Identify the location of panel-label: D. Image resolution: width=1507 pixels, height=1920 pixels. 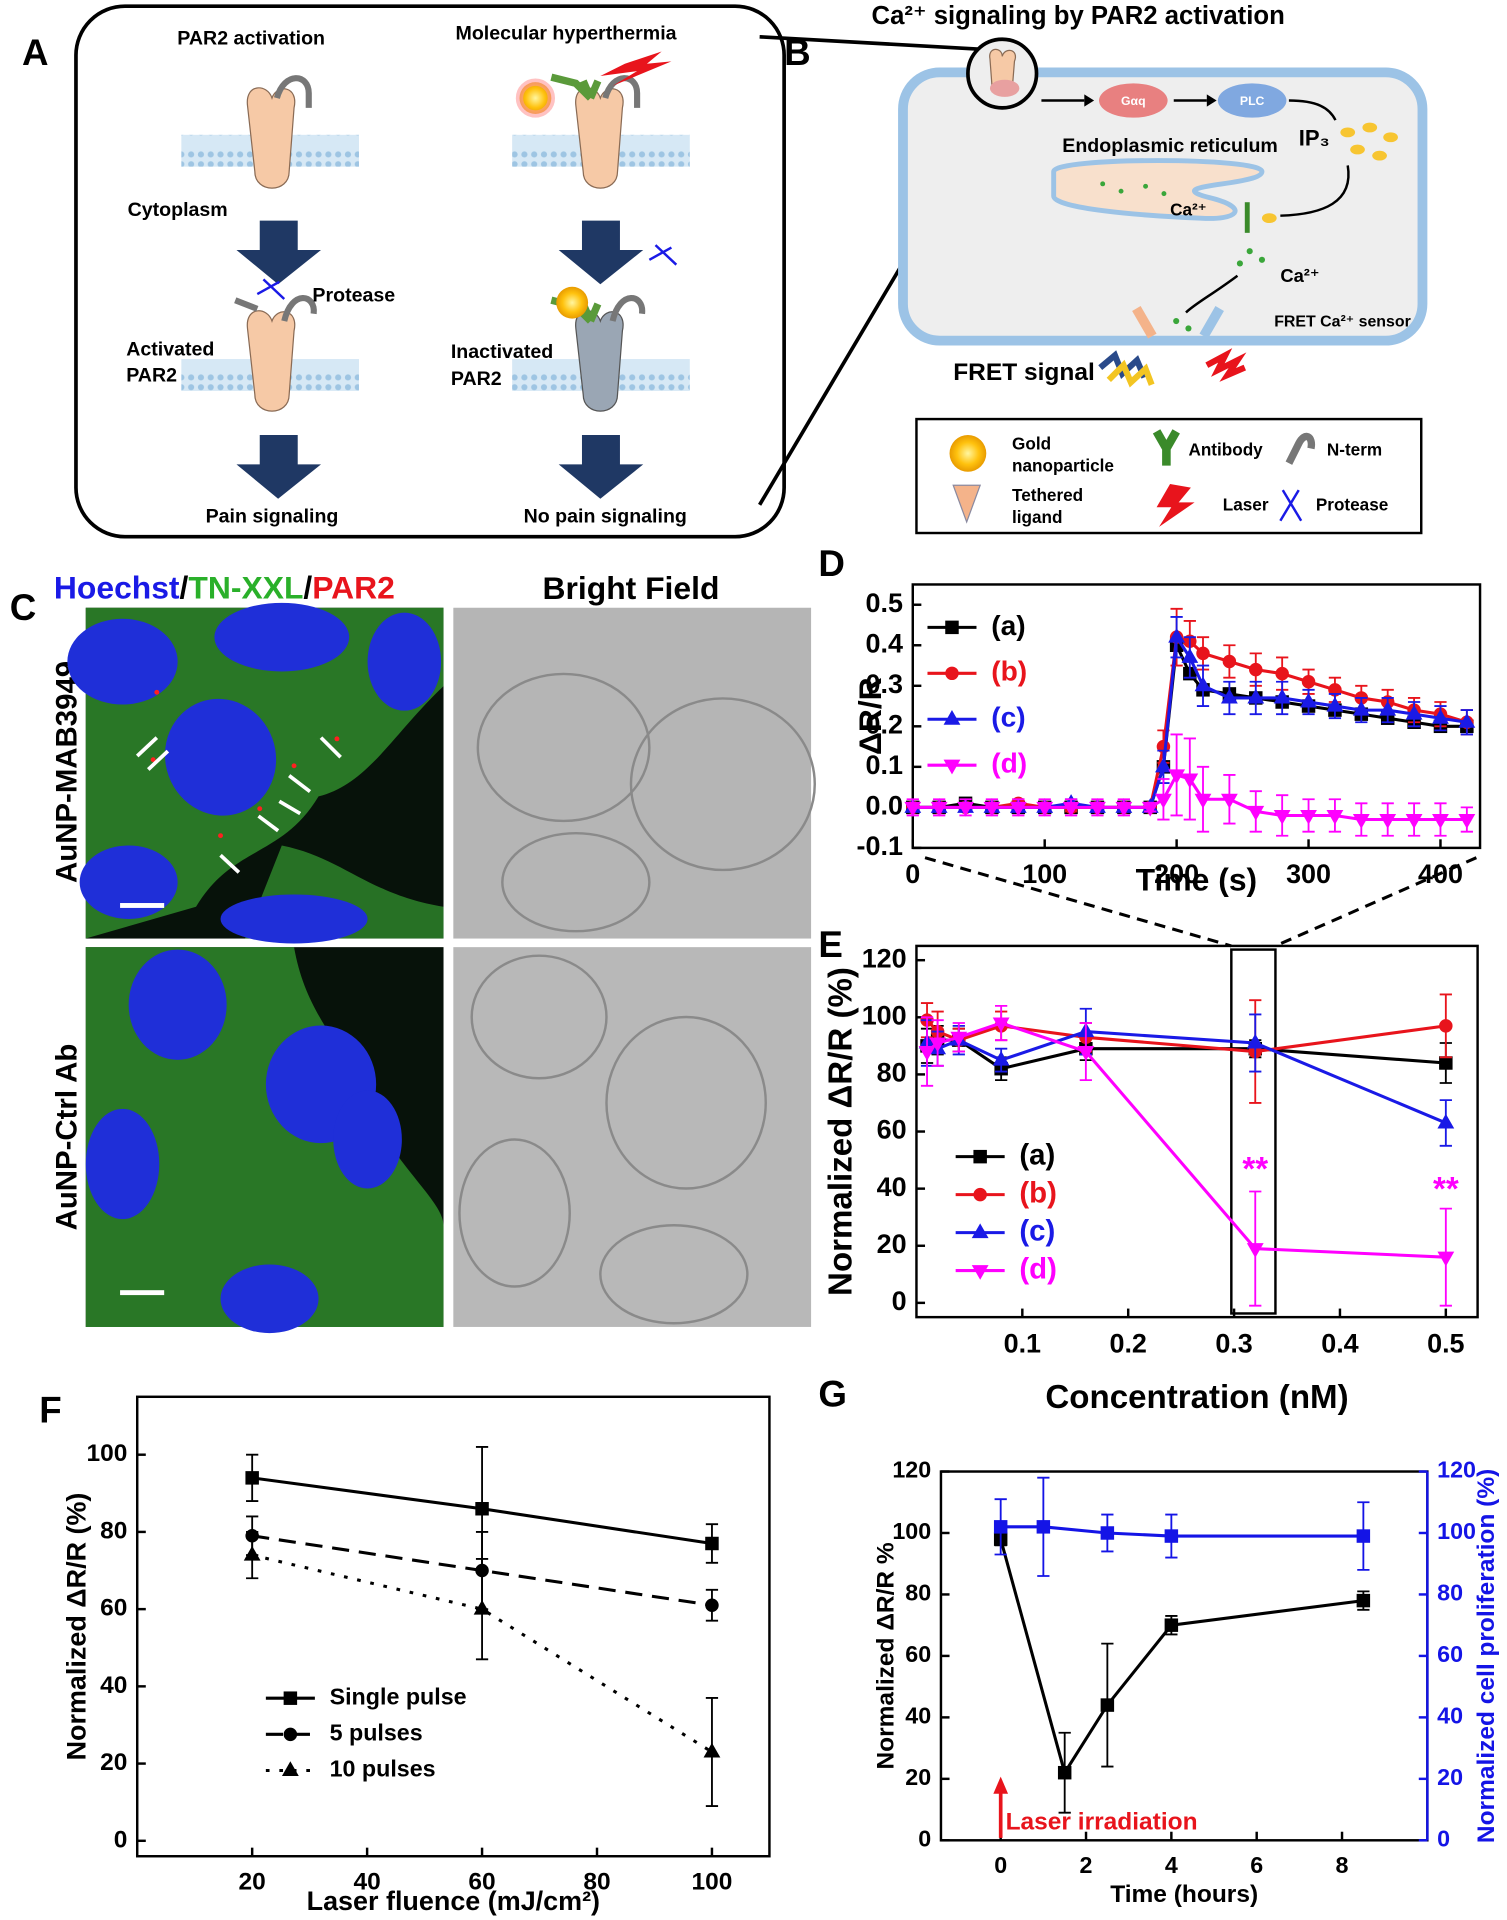
(831, 563).